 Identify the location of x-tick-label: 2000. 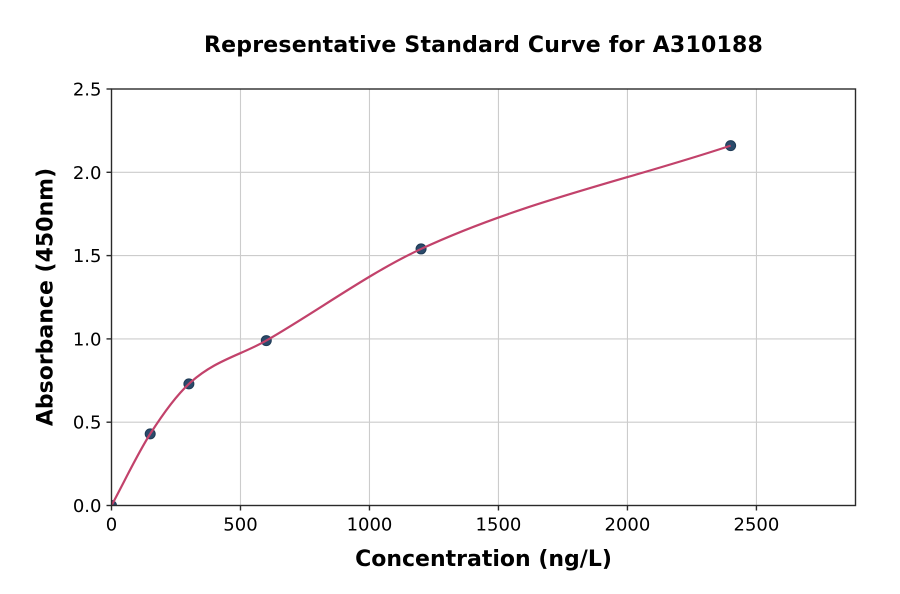
(628, 525).